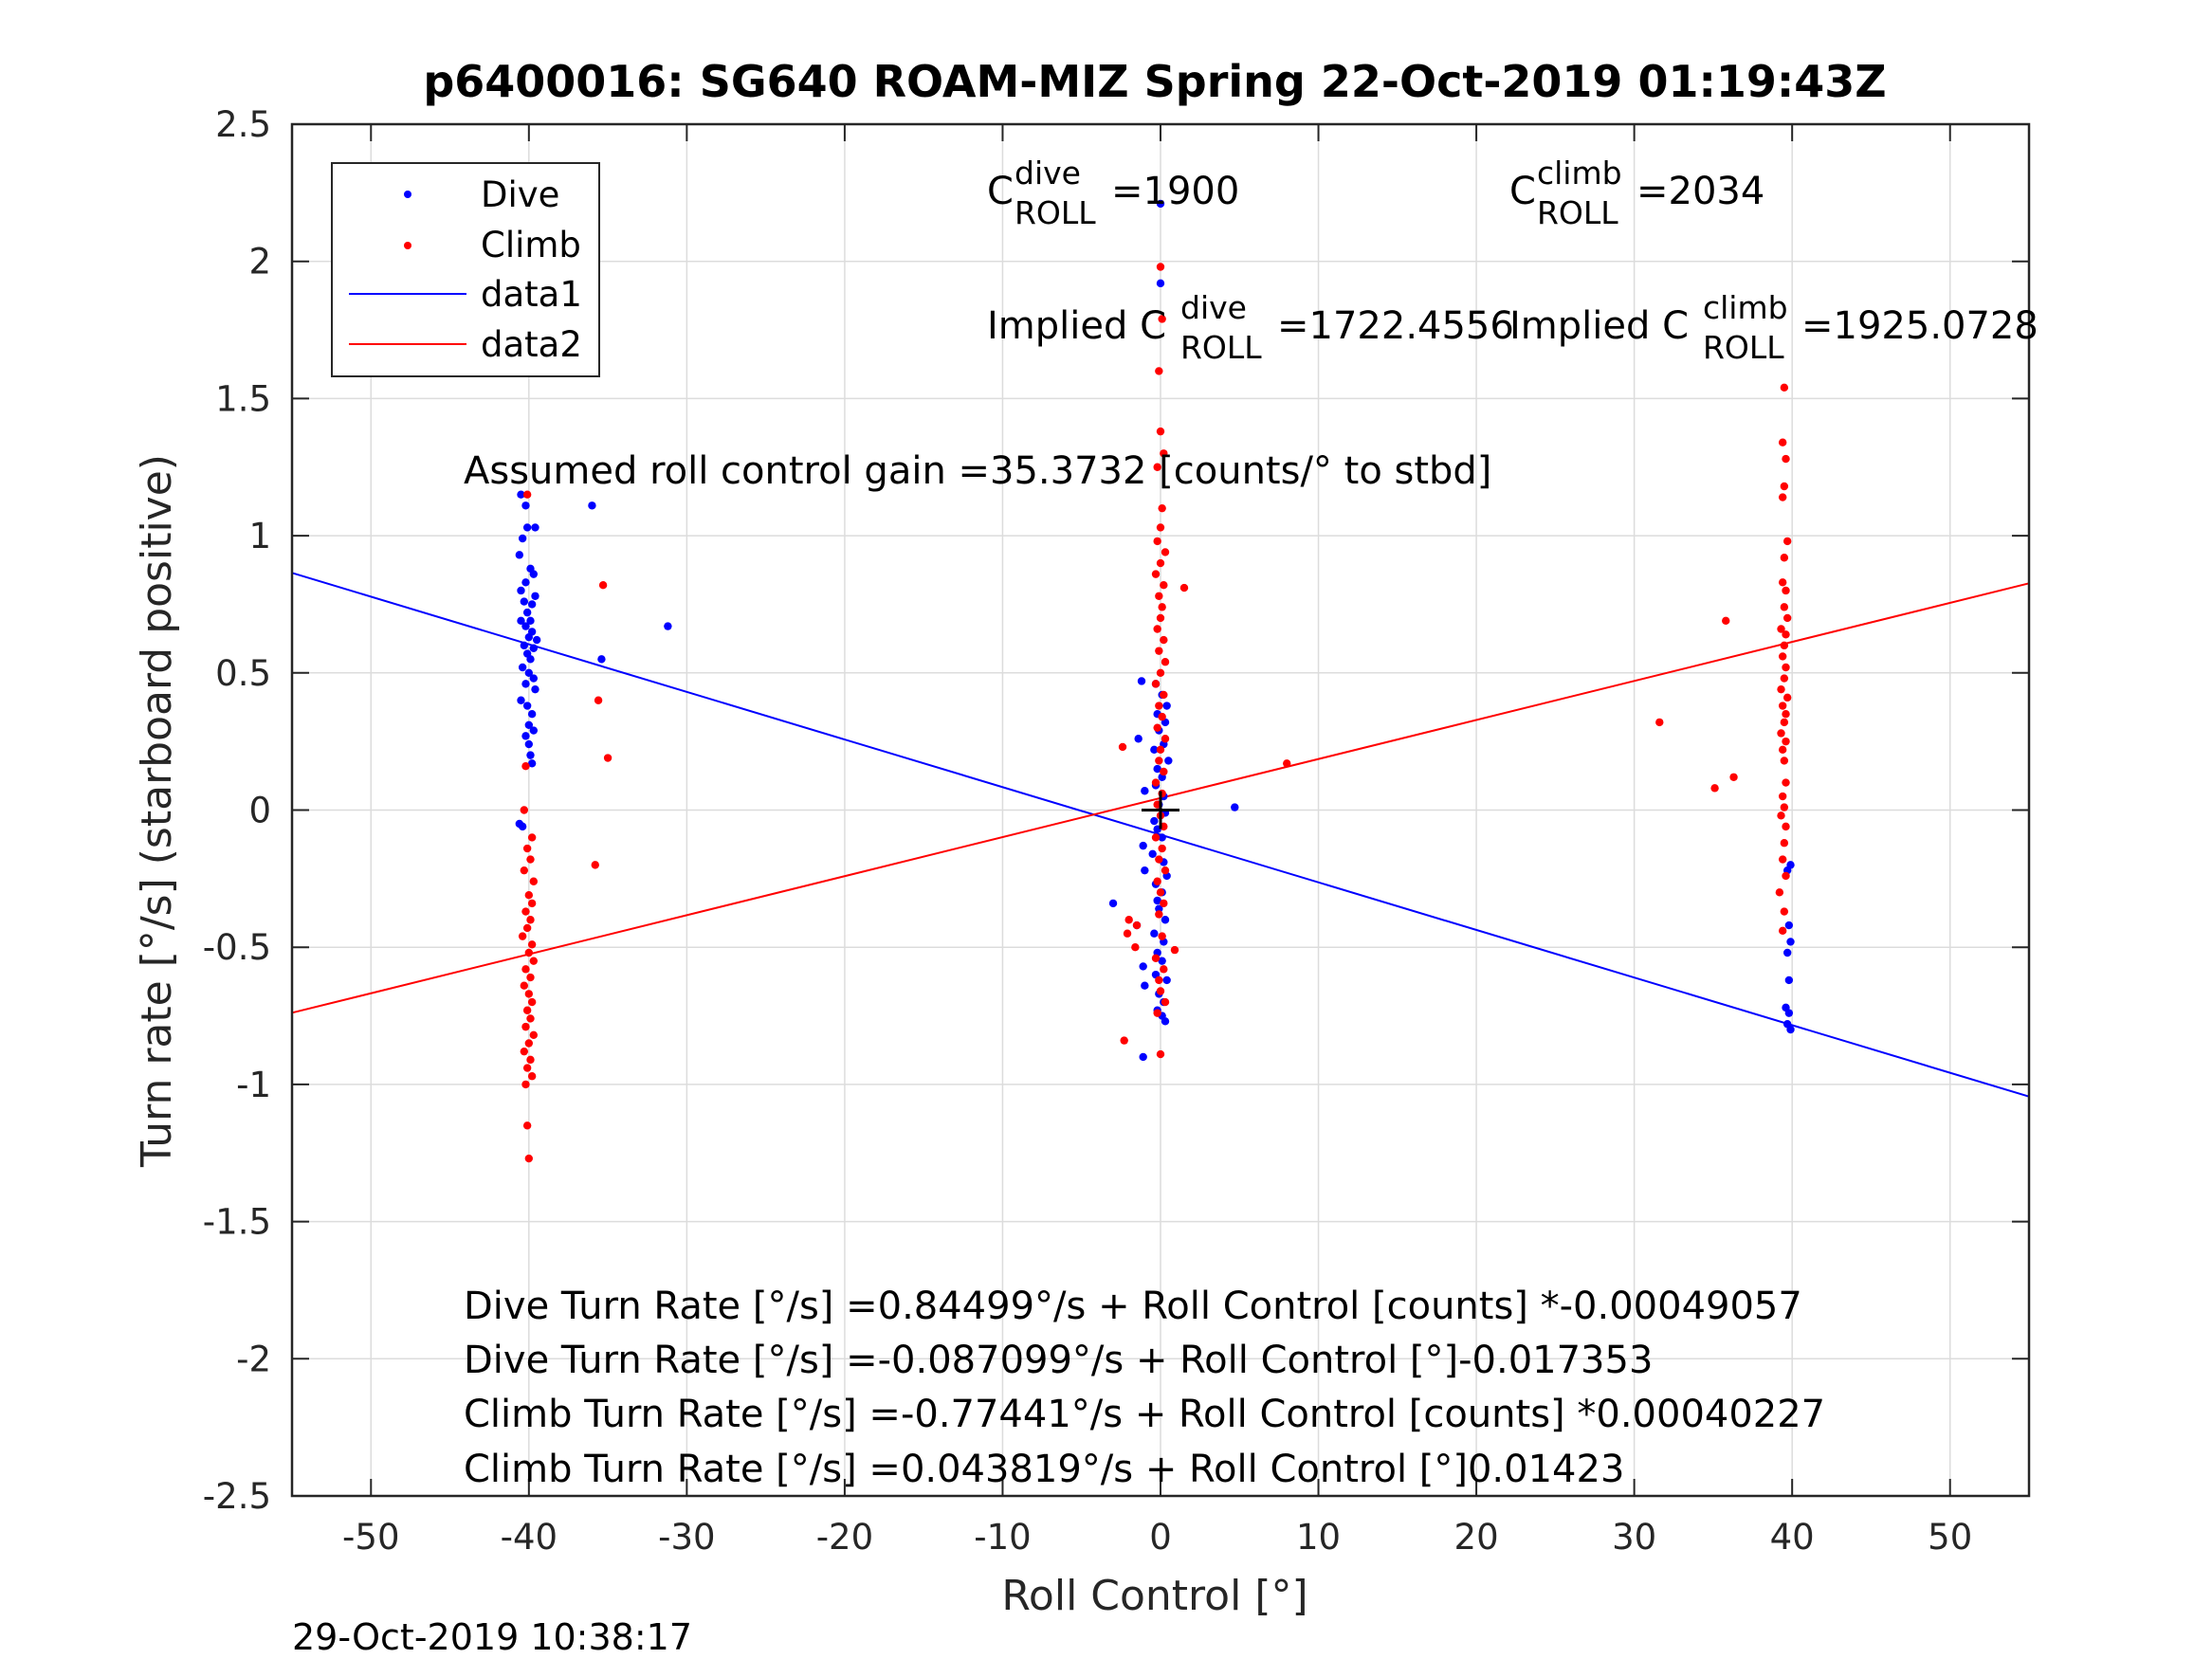 The image size is (2212, 1659). What do you see at coordinates (1160, 1537) in the screenshot?
I see `x-tick-label: 0` at bounding box center [1160, 1537].